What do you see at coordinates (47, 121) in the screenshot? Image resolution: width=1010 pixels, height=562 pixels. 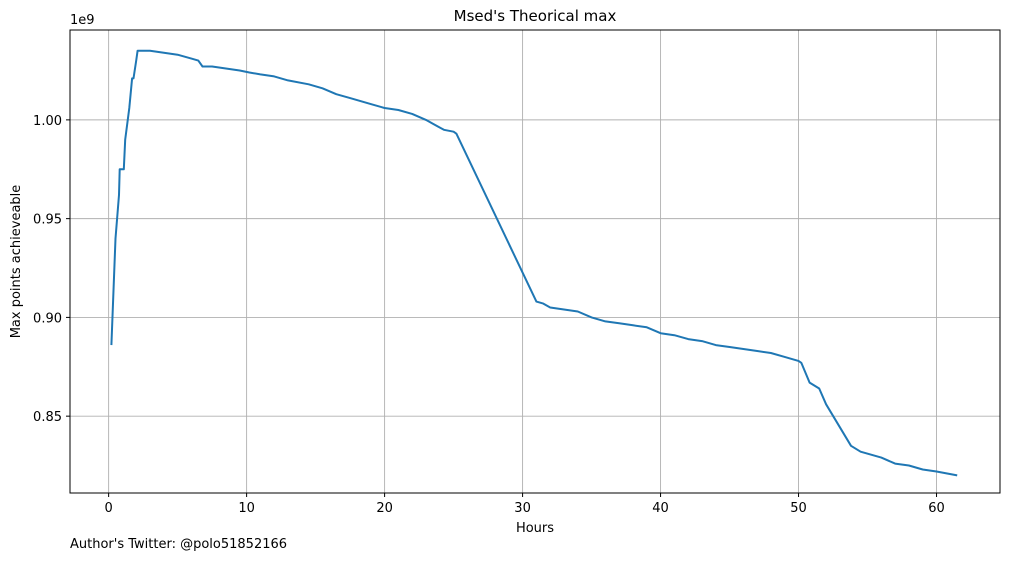 I see `y-tick-label: 1.00` at bounding box center [47, 121].